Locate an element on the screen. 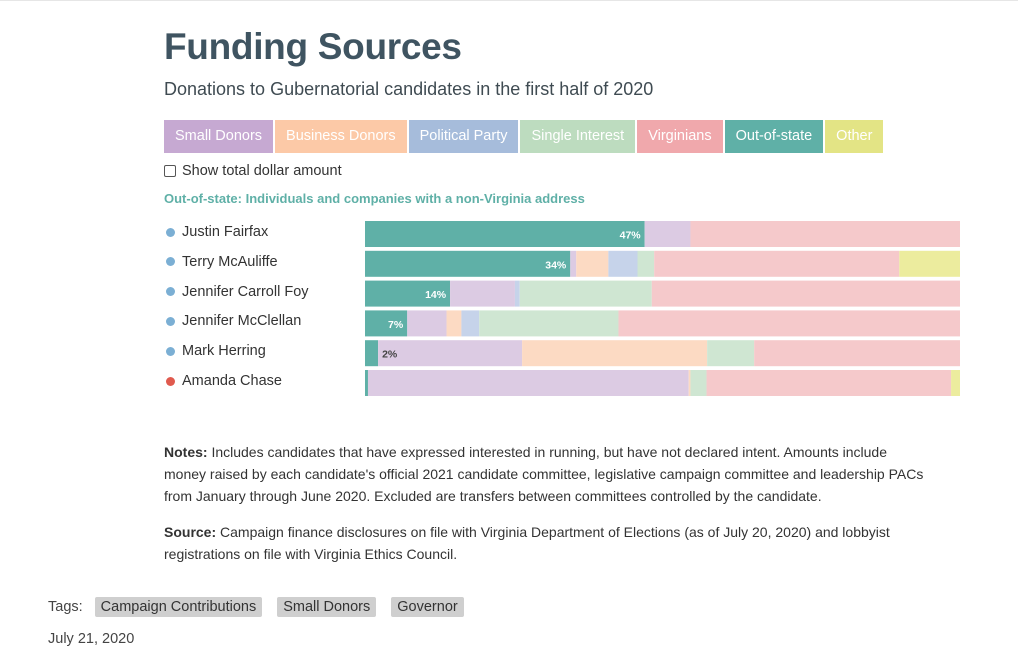 The height and width of the screenshot is (662, 1018). legend-other-button: Other is located at coordinates (854, 136).